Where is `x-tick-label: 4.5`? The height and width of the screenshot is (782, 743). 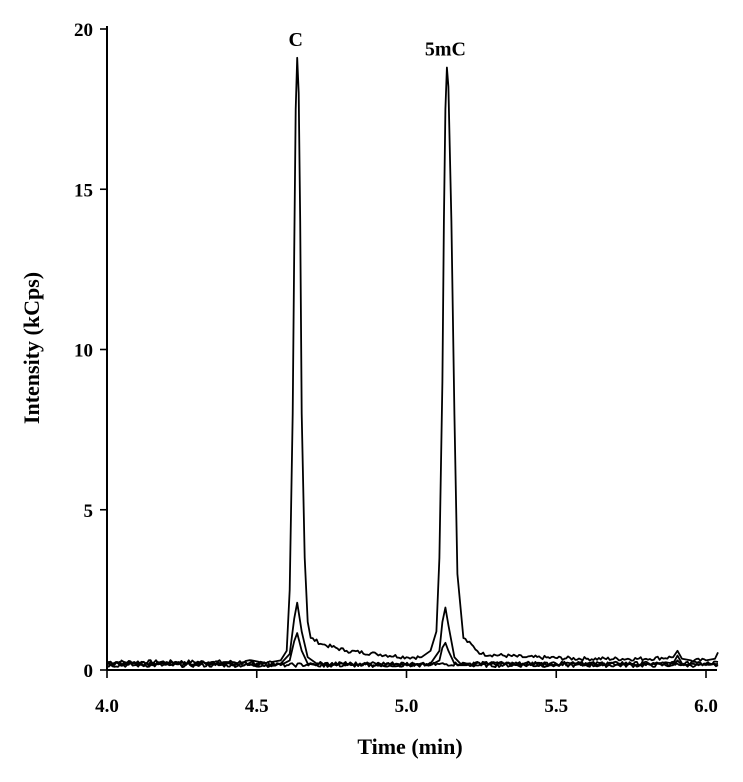 x-tick-label: 4.5 is located at coordinates (257, 706).